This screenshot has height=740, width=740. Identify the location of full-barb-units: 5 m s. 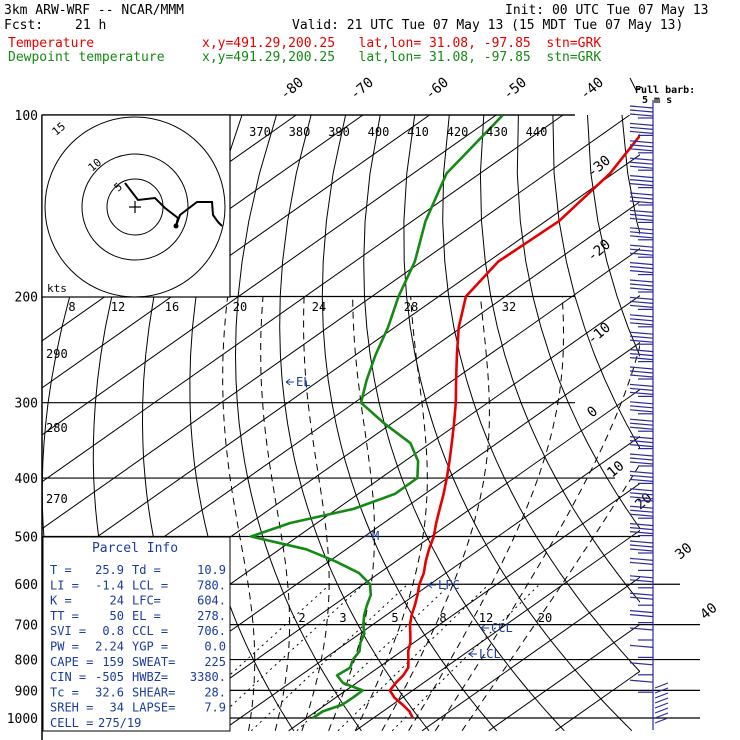
(657, 100).